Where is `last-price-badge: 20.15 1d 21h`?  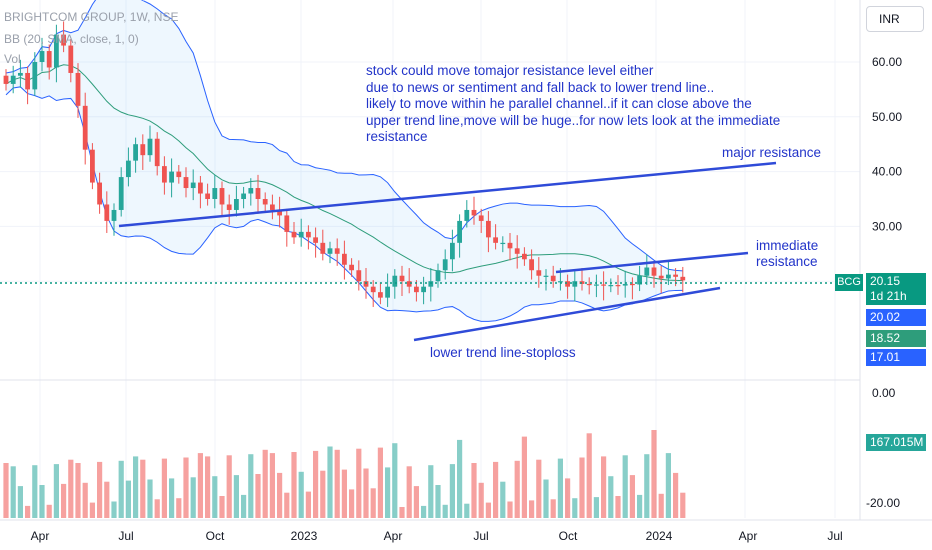 last-price-badge: 20.15 1d 21h is located at coordinates (896, 289).